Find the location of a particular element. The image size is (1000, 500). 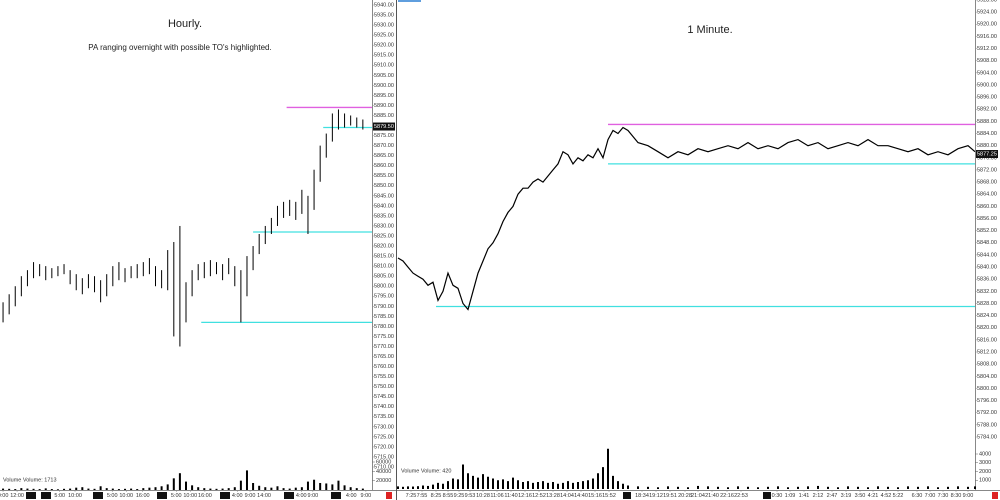

x-tick-label: 8:55 is located at coordinates (448, 496).